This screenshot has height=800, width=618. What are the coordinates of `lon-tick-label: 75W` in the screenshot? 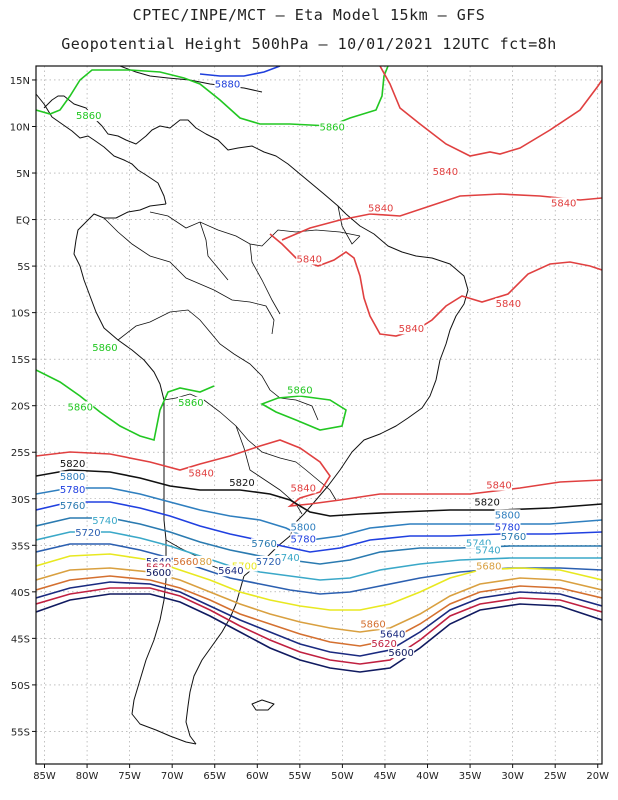 It's located at (129, 776).